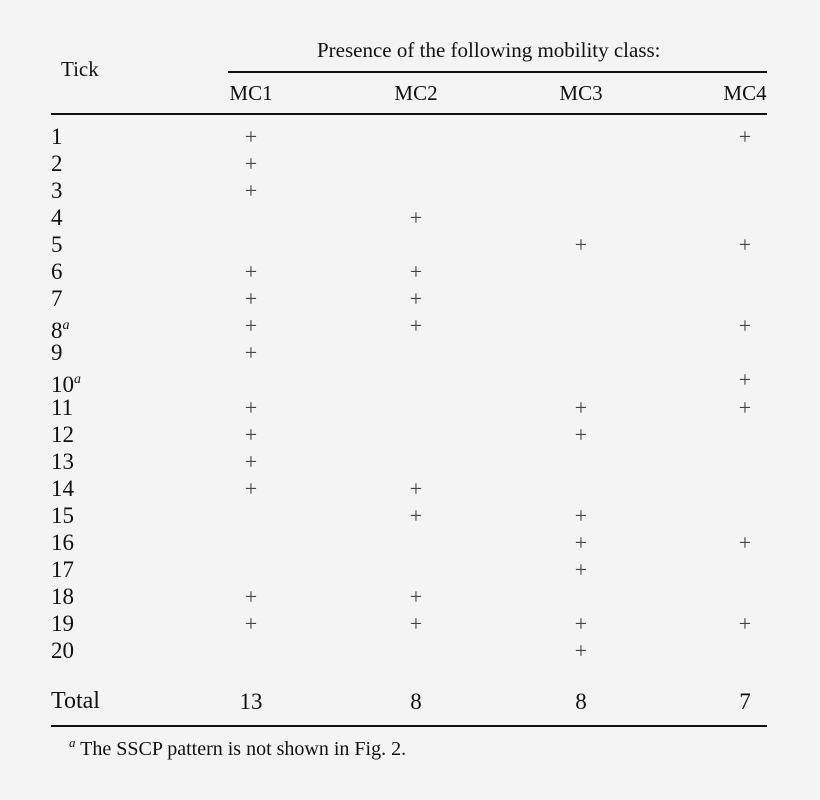 This screenshot has height=800, width=820. I want to click on row-tick: 6, so click(57, 271).